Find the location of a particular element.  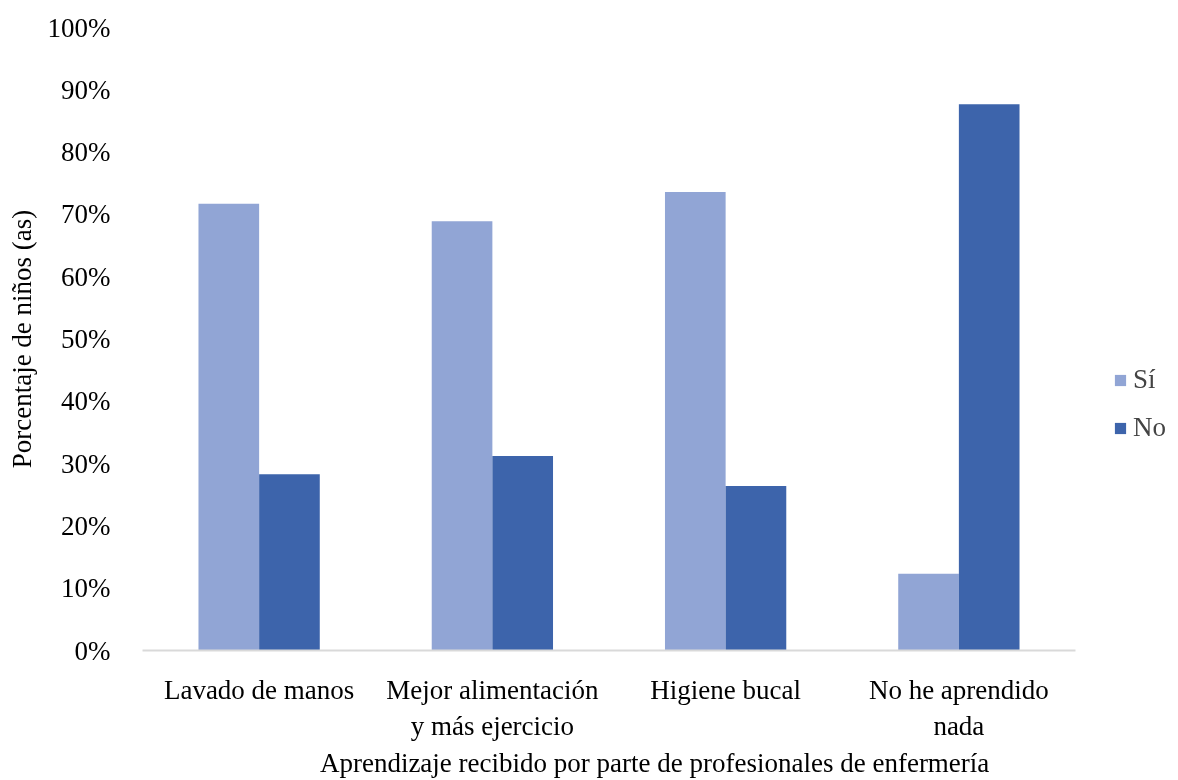

y-tick-label: 20% is located at coordinates (86, 525).